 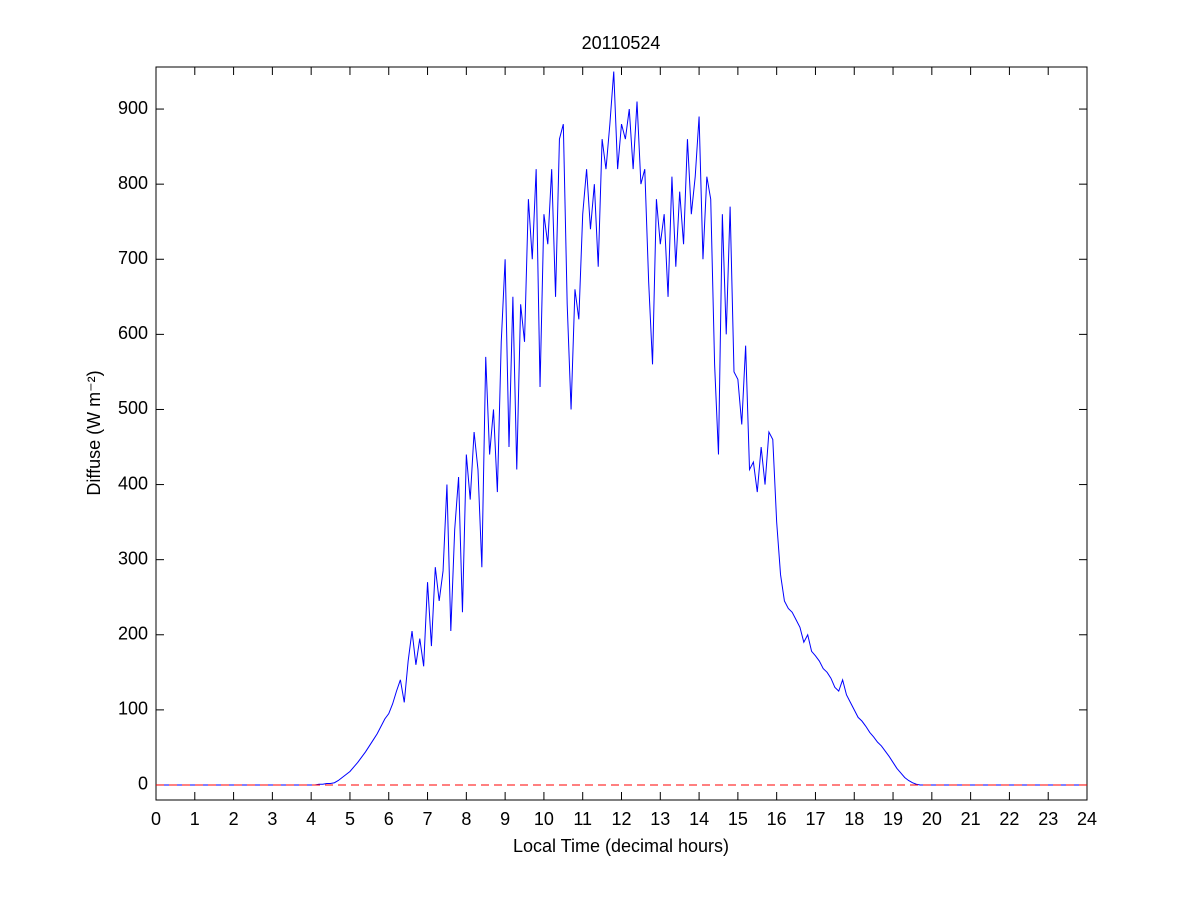 I want to click on x-tick-label: 9, so click(x=505, y=819).